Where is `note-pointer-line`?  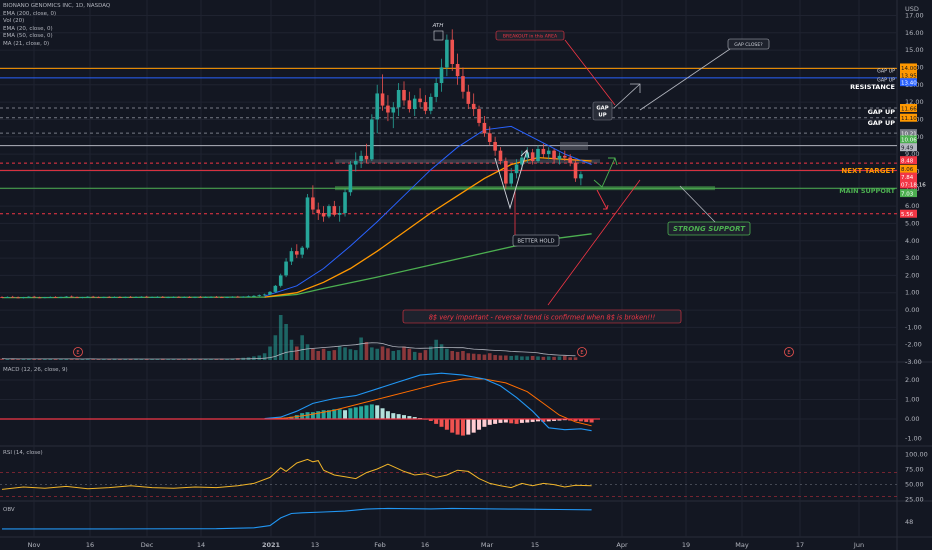 note-pointer-line is located at coordinates (594, 242).